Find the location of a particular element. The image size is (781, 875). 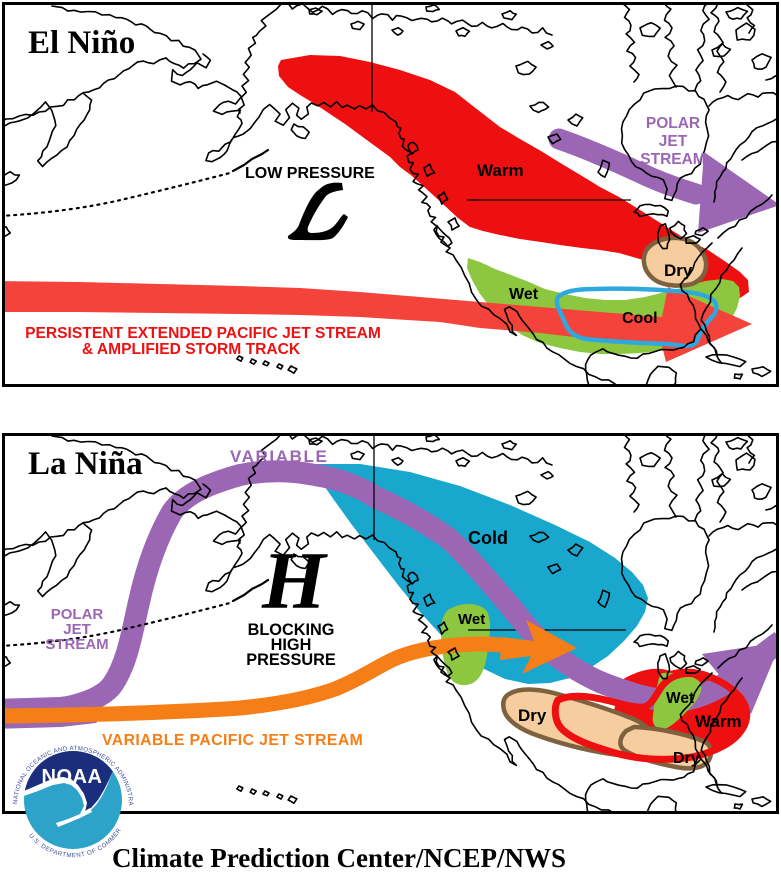

svg-text: VARIABLE PACIFIC JET STREAM is located at coordinates (232, 740).